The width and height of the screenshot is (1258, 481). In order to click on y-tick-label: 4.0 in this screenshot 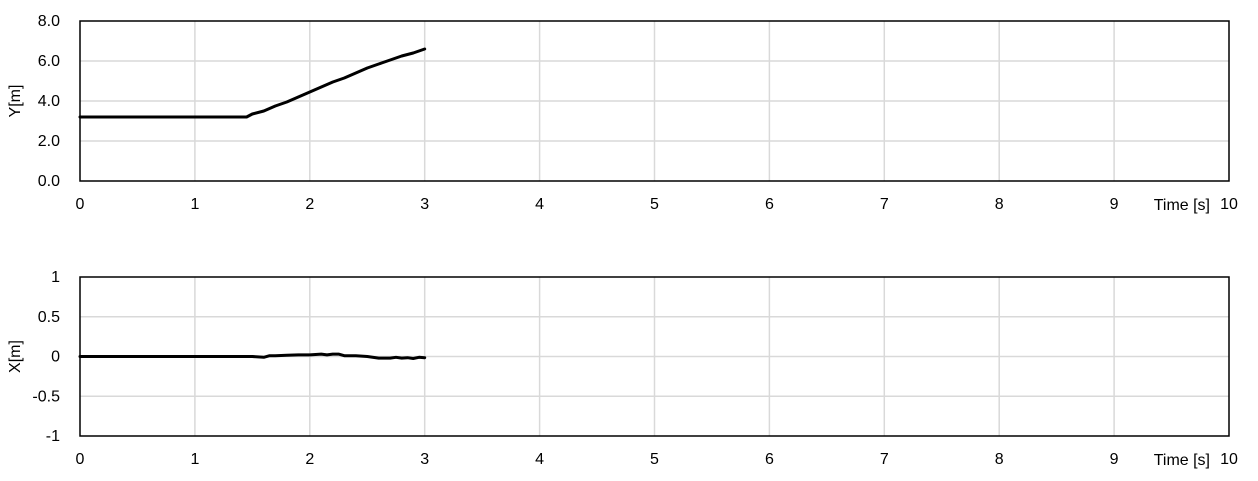, I will do `click(49, 101)`.